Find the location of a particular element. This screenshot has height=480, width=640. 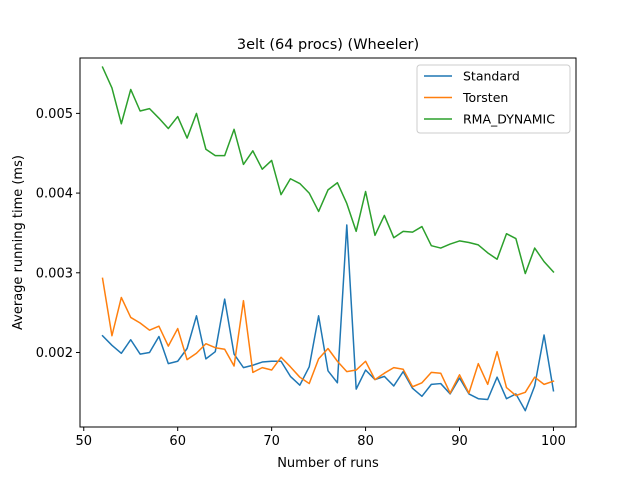

legend-label-1: Torsten is located at coordinates (485, 97).